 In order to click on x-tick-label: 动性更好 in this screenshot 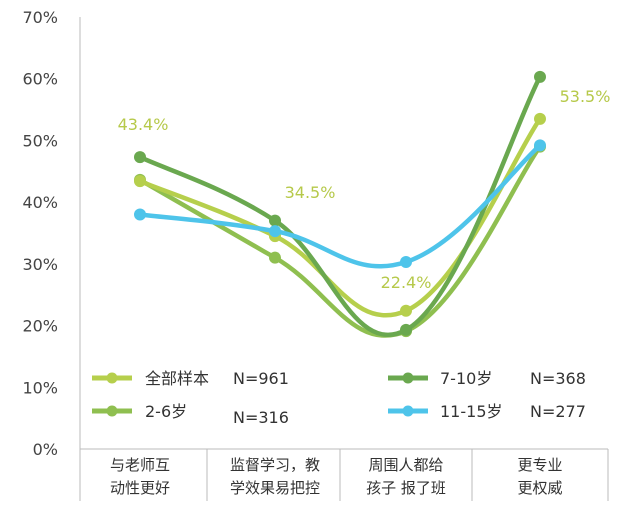, I will do `click(140, 488)`.